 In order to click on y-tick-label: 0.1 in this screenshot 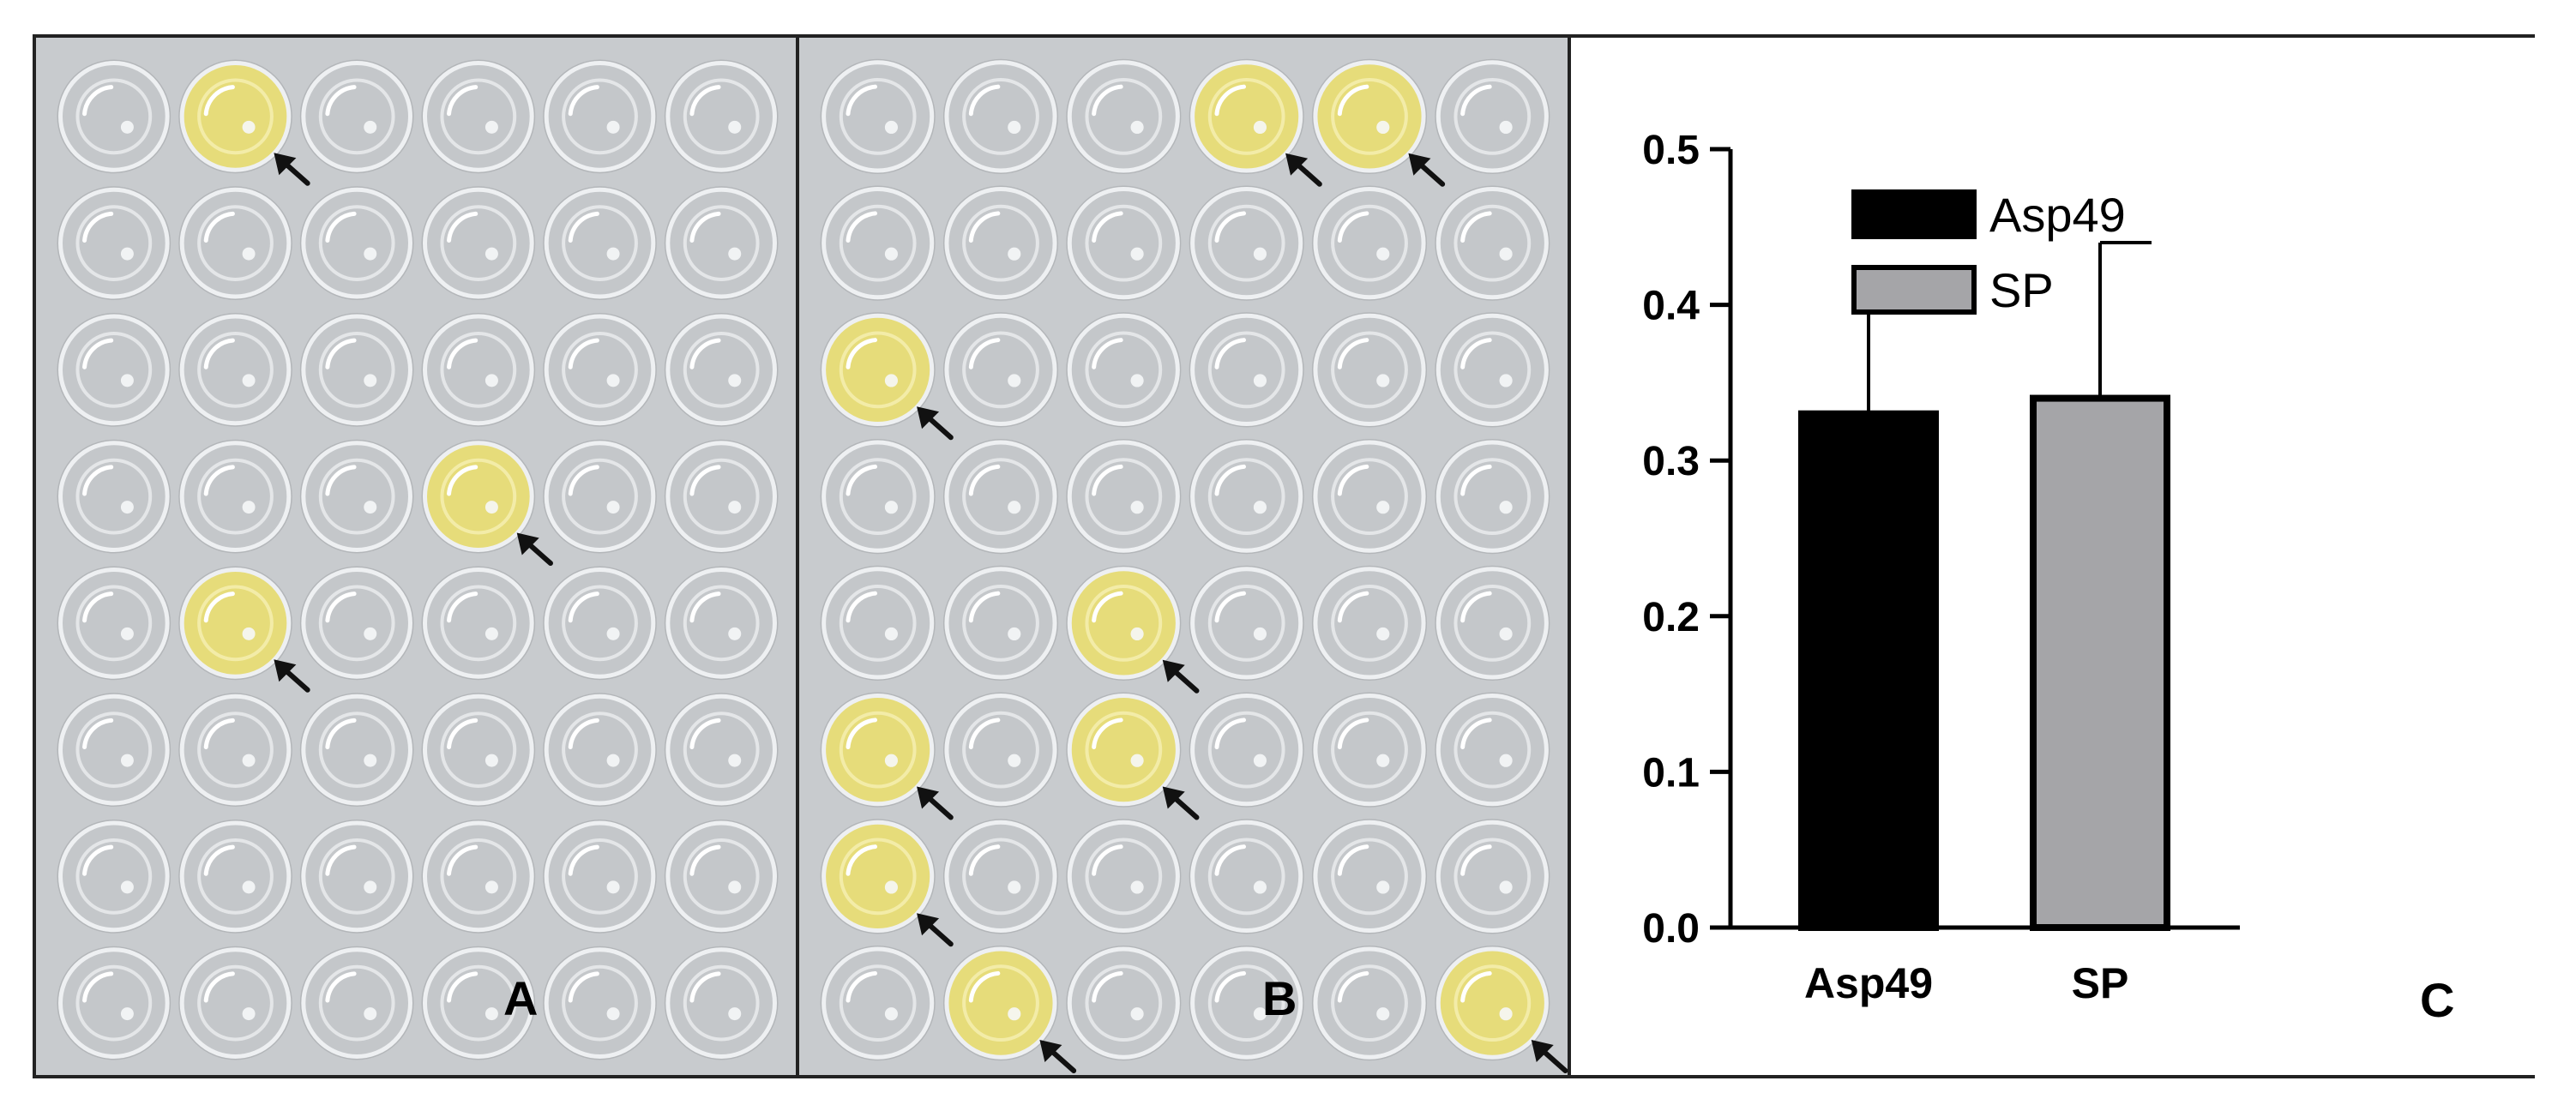, I will do `click(1671, 773)`.